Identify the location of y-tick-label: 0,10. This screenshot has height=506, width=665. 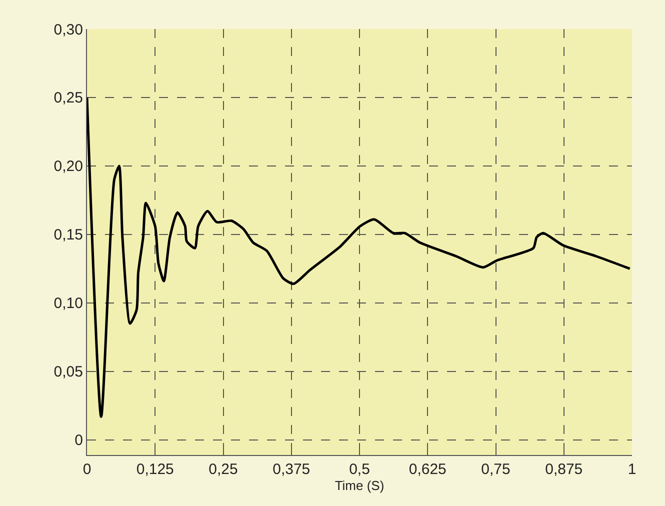
(68, 303).